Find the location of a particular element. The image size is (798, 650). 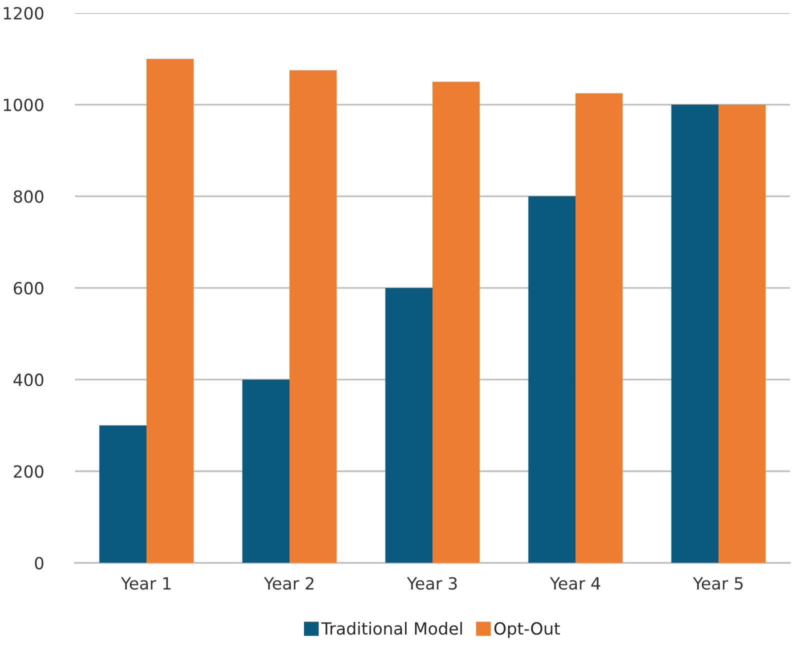

y-tick-label: 1200 is located at coordinates (24, 13).